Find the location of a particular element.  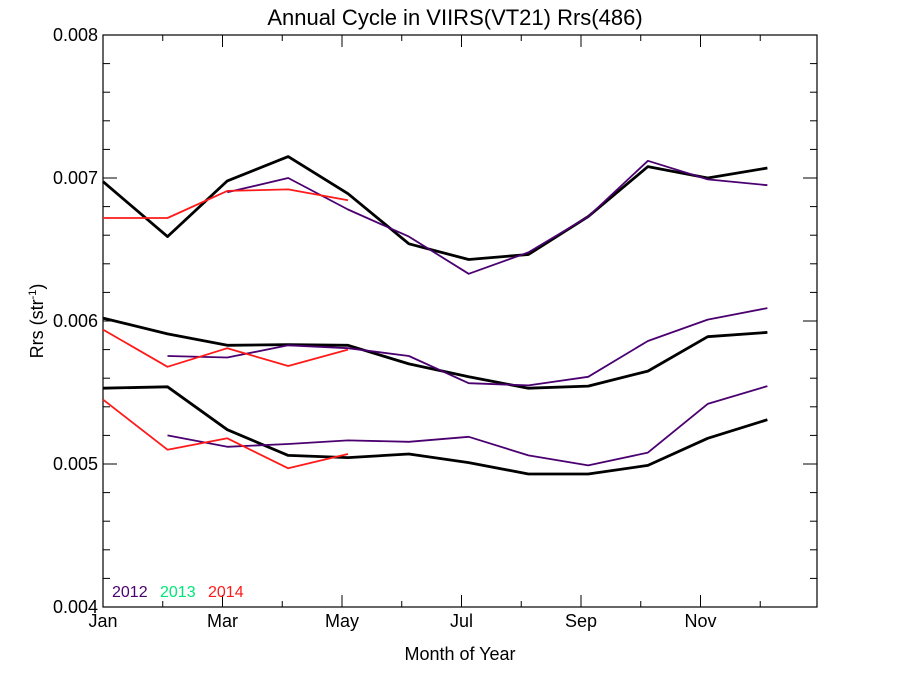

x-axis-label: Month of Year is located at coordinates (459, 654).